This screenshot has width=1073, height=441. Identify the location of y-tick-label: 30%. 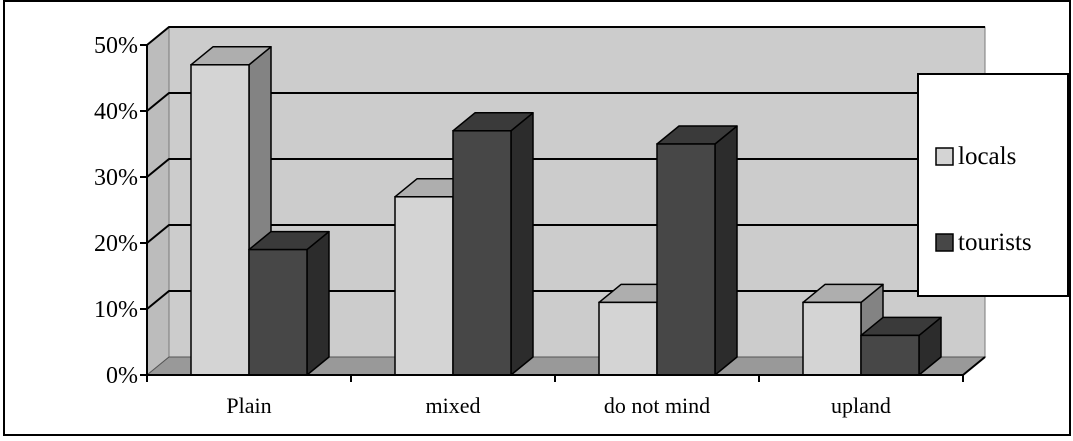
(116, 178).